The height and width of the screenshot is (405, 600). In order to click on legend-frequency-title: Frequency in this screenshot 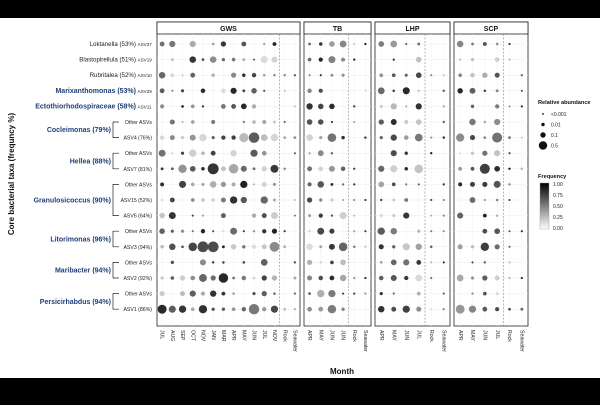, I will do `click(552, 177)`.